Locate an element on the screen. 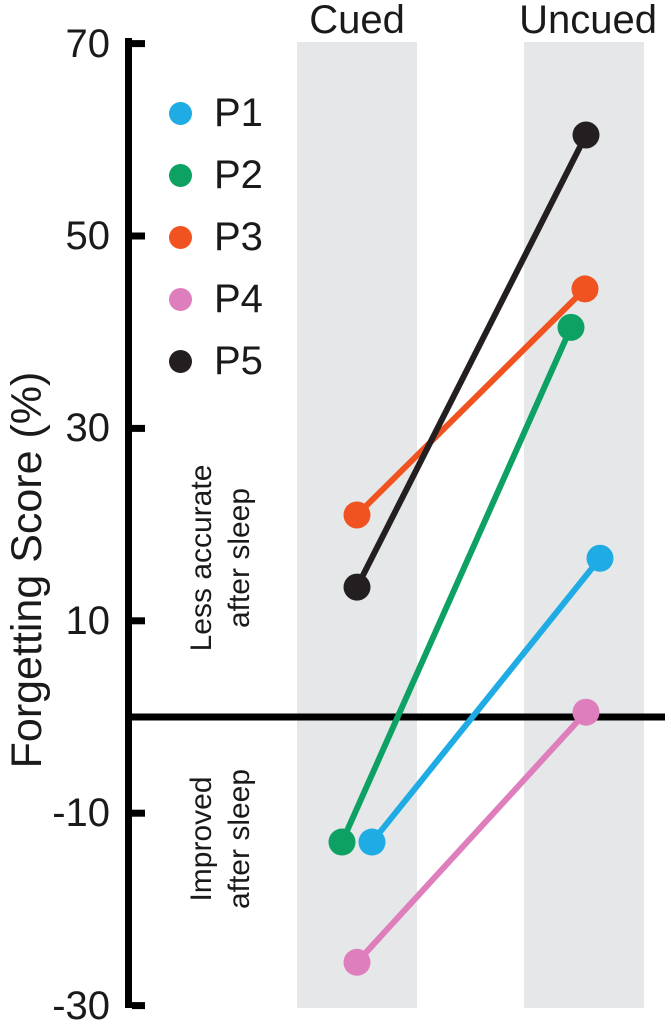 The width and height of the screenshot is (671, 1024). legend-entry-P1: P1 is located at coordinates (216, 113).